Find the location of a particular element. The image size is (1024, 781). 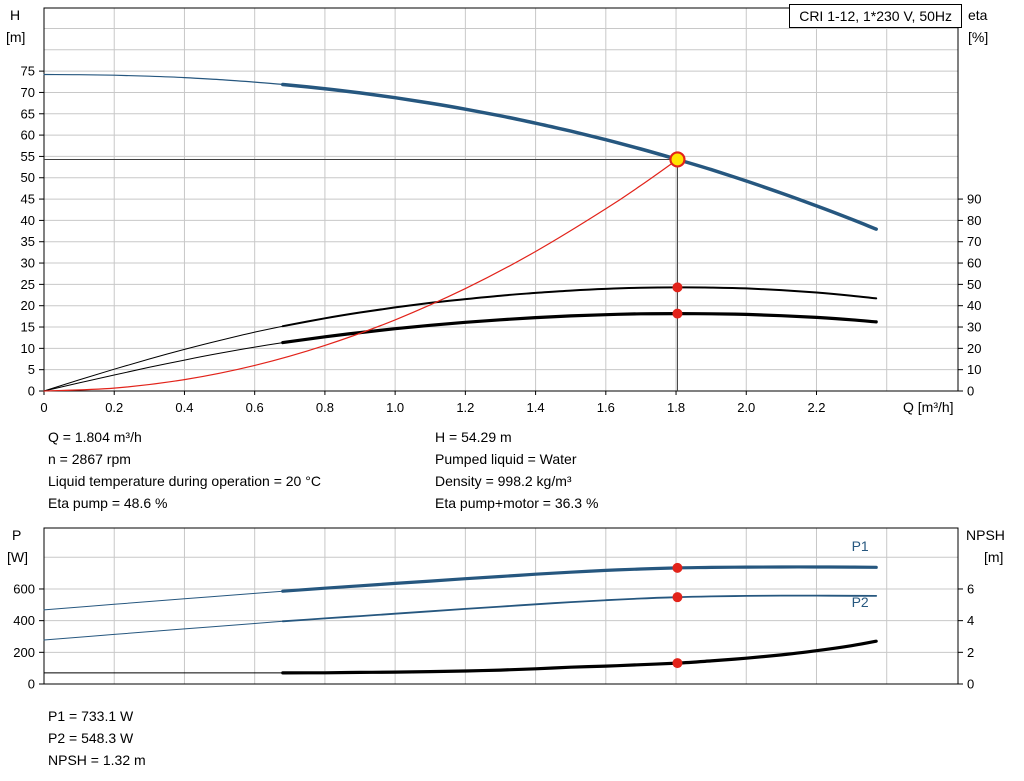

y-left-tick-label: 20 is located at coordinates (28, 305).